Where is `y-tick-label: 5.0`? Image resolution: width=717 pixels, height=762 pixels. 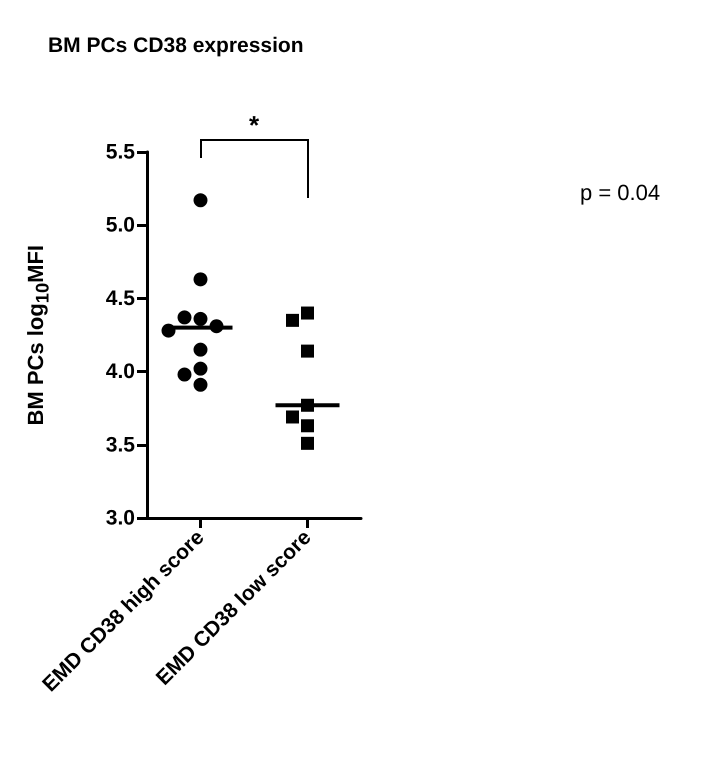
y-tick-label: 5.0 is located at coordinates (120, 225).